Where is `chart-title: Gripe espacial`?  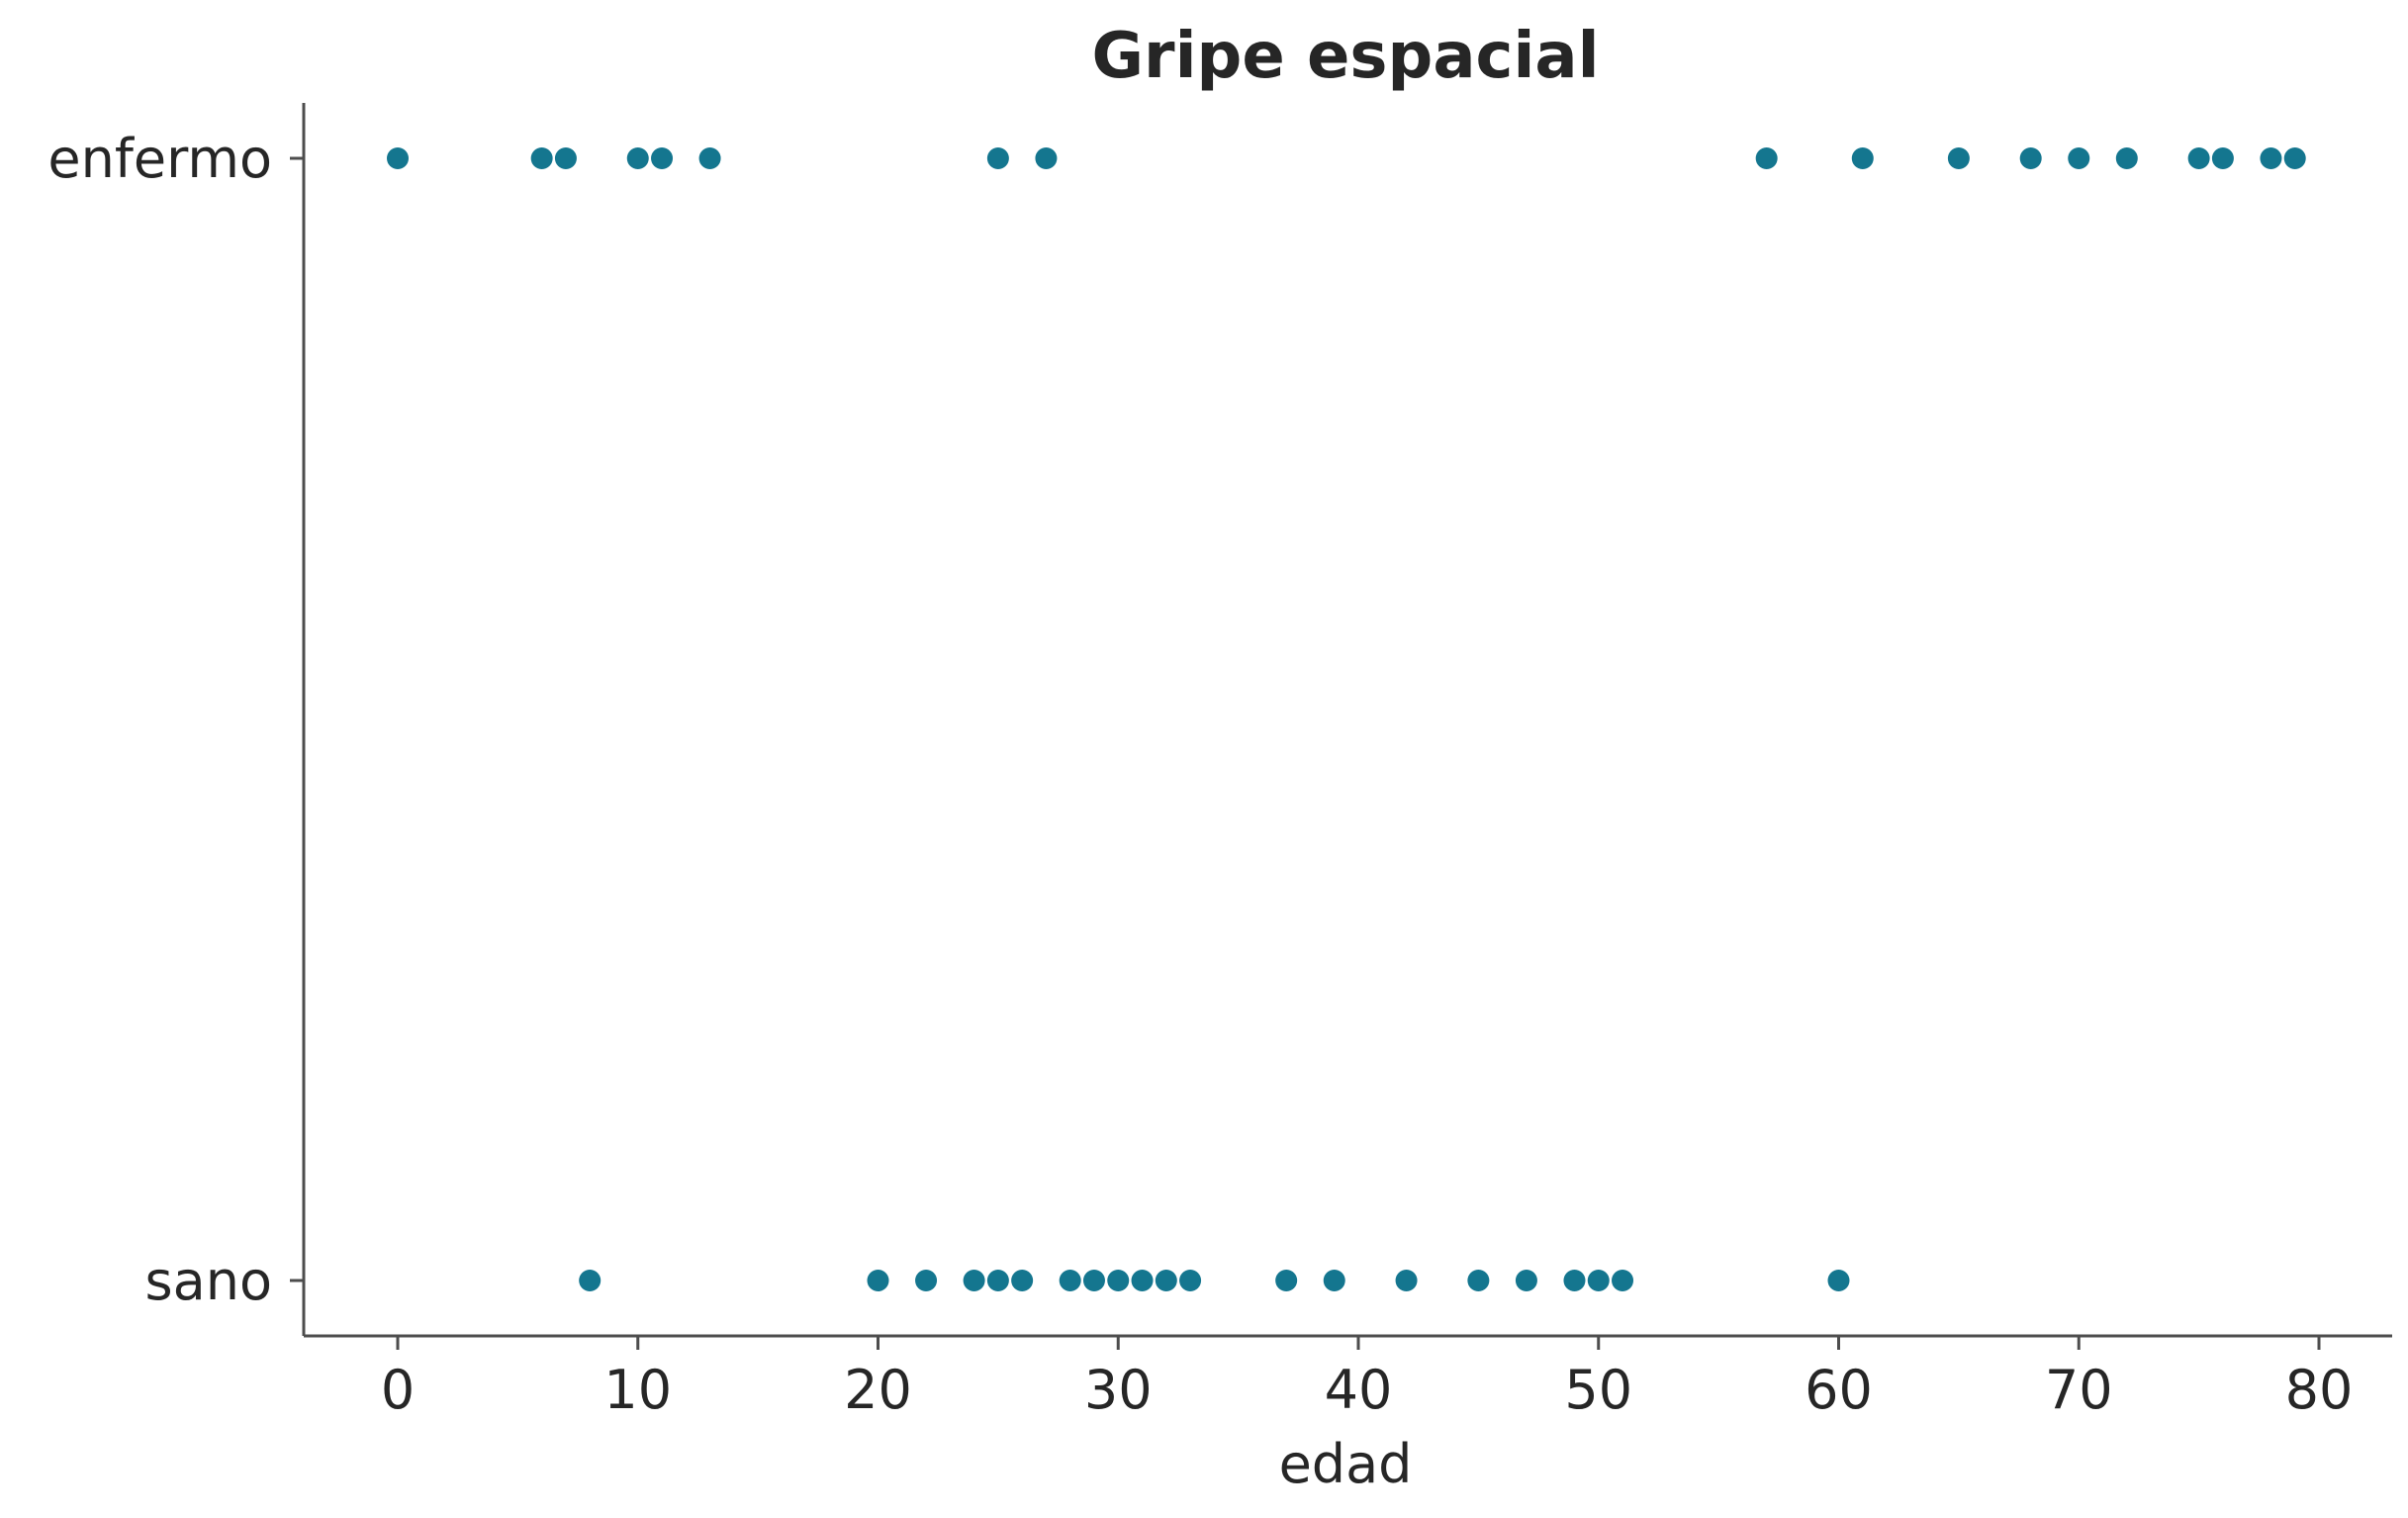
chart-title: Gripe espacial is located at coordinates (1345, 57).